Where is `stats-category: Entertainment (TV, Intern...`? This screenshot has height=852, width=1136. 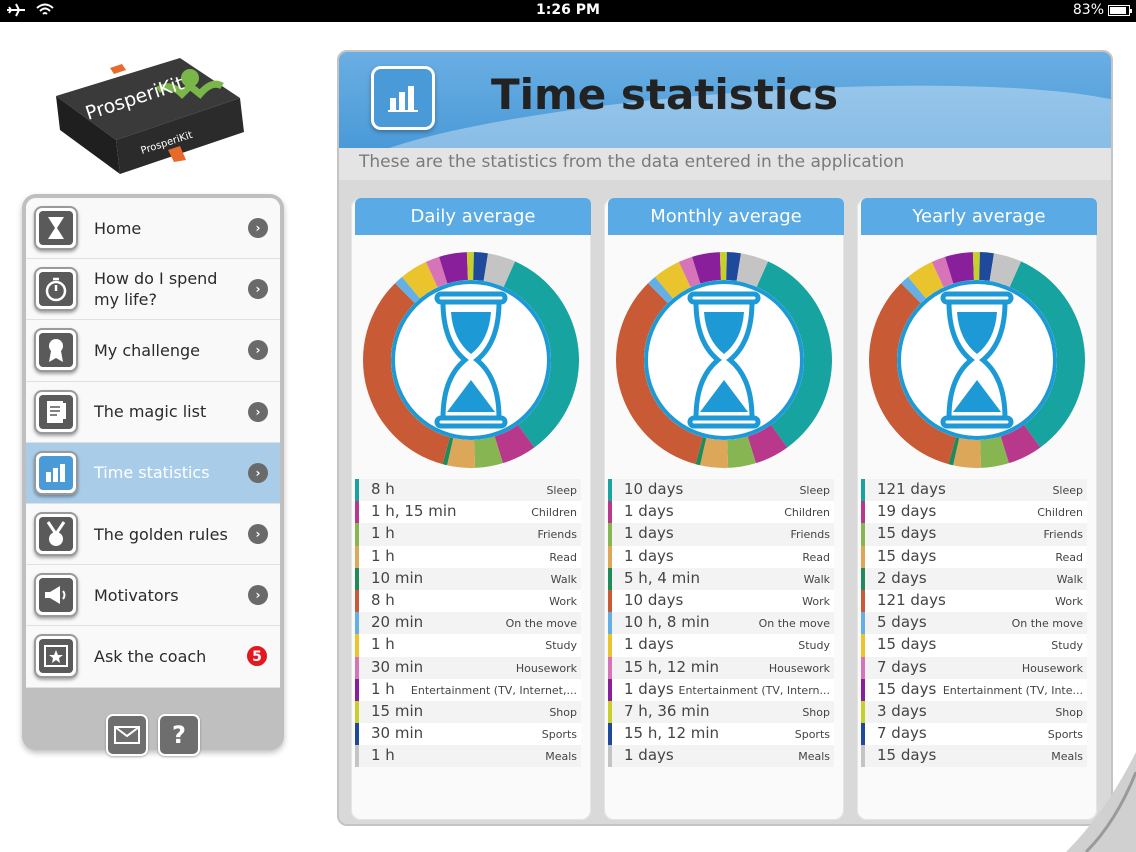 stats-category: Entertainment (TV, Intern... is located at coordinates (754, 690).